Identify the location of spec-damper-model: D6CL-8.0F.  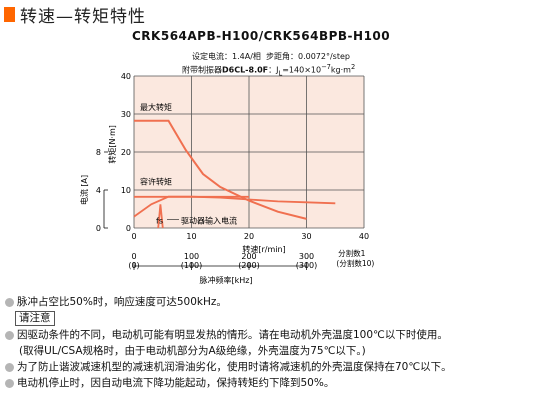
(245, 70).